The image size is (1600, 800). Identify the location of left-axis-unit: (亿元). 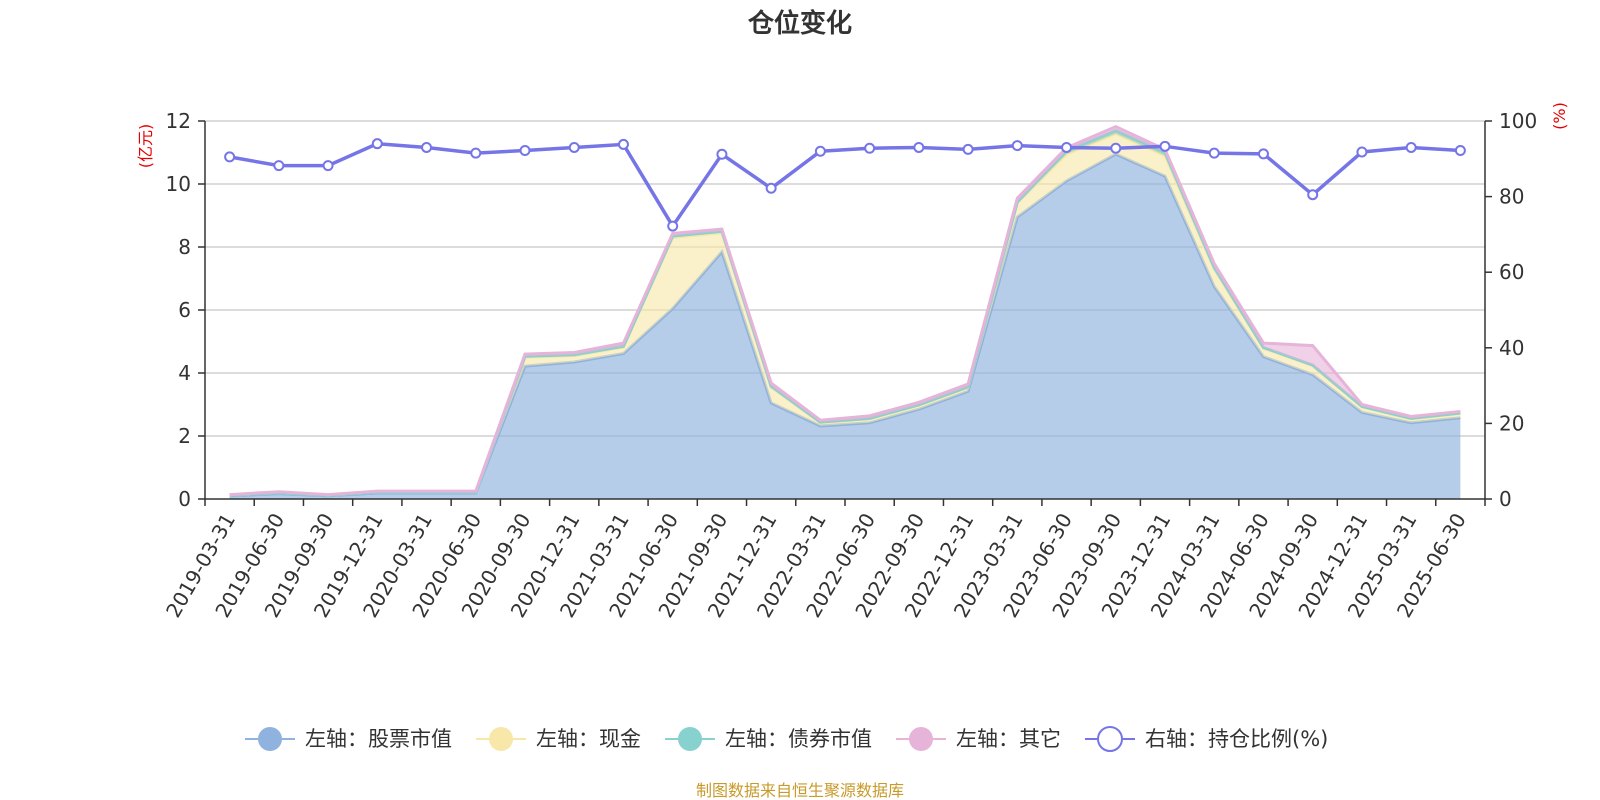
(145, 146).